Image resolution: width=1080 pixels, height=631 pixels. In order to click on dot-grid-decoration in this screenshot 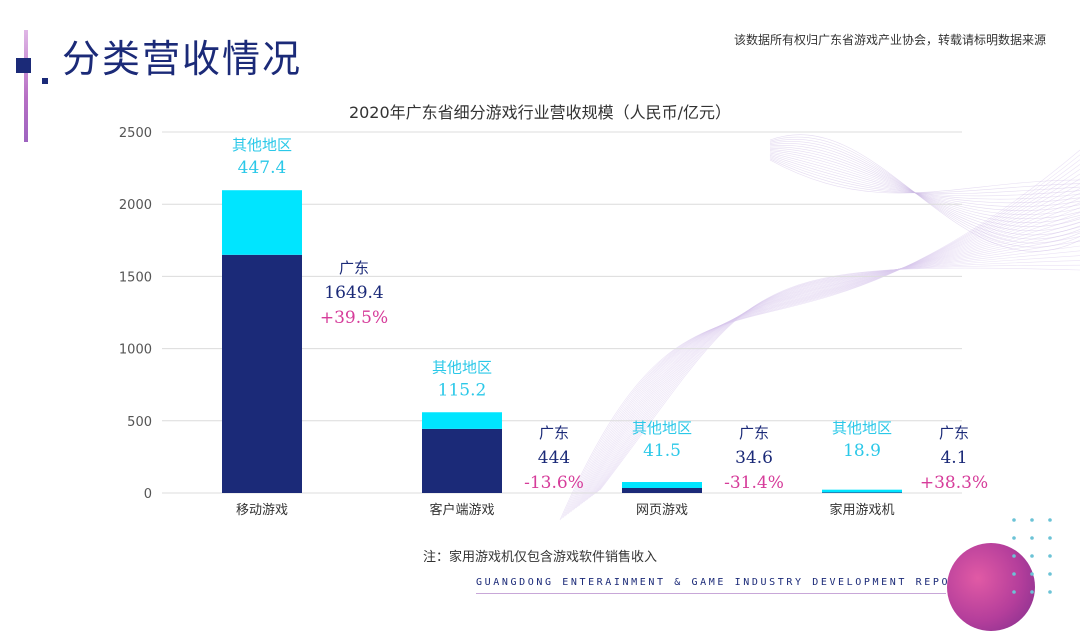, I will do `click(1032, 556)`.